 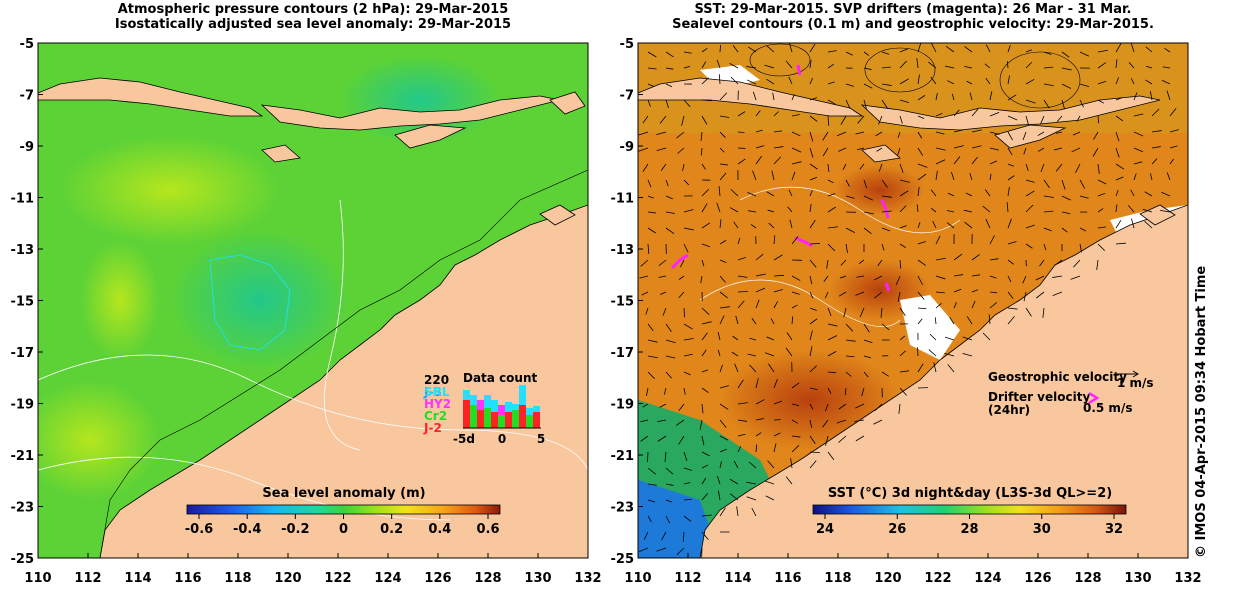 What do you see at coordinates (623, 405) in the screenshot?
I see `y-tick-label: -19` at bounding box center [623, 405].